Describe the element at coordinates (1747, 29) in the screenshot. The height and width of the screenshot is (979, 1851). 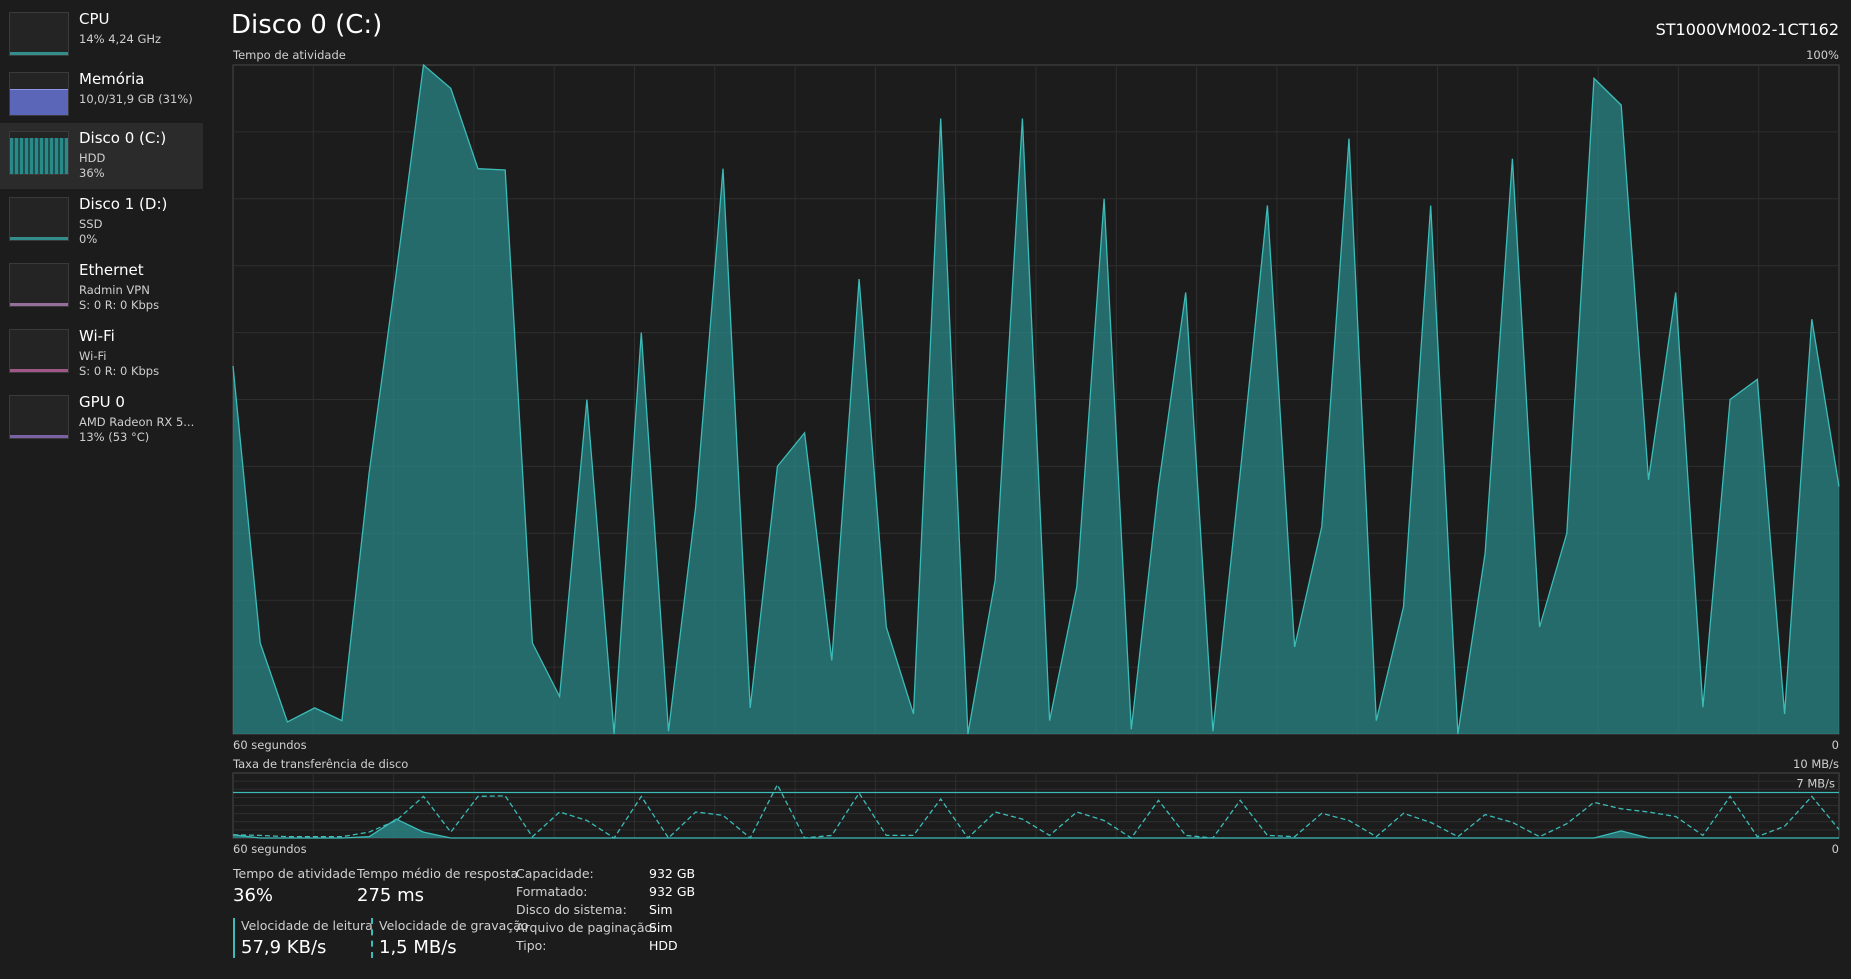
I see `disk-model: ST1000VM002-1CT162` at that location.